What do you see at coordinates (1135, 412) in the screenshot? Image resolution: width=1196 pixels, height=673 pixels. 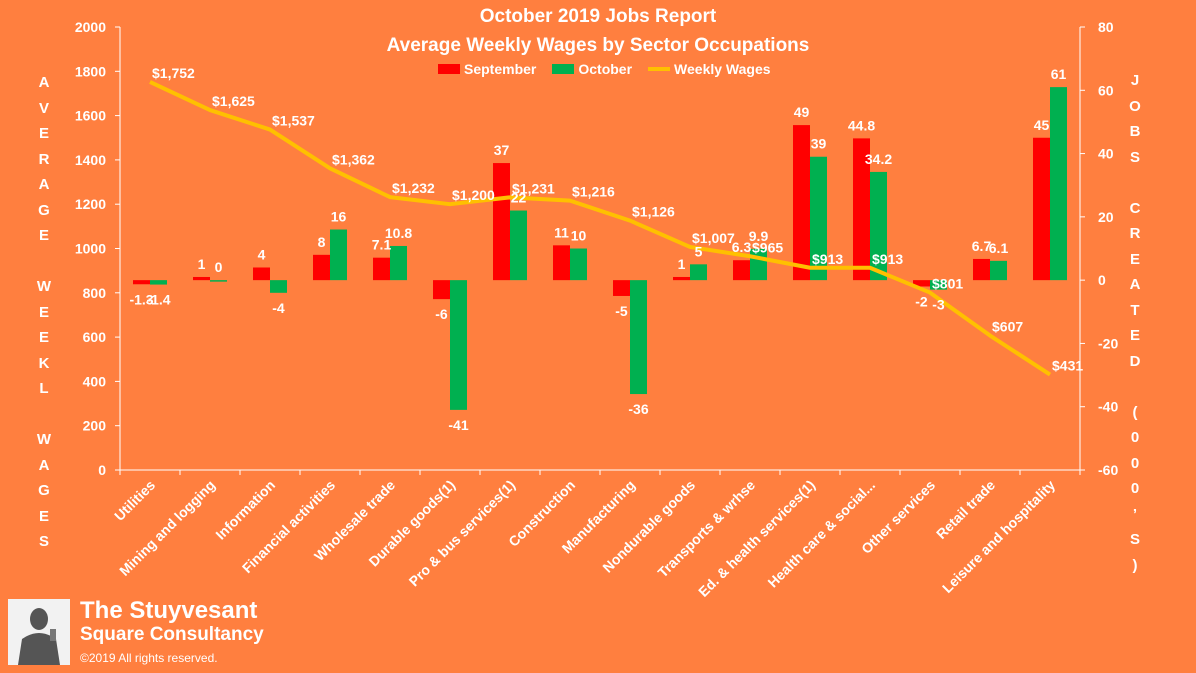 I see `right-axis-title-letter: (` at bounding box center [1135, 412].